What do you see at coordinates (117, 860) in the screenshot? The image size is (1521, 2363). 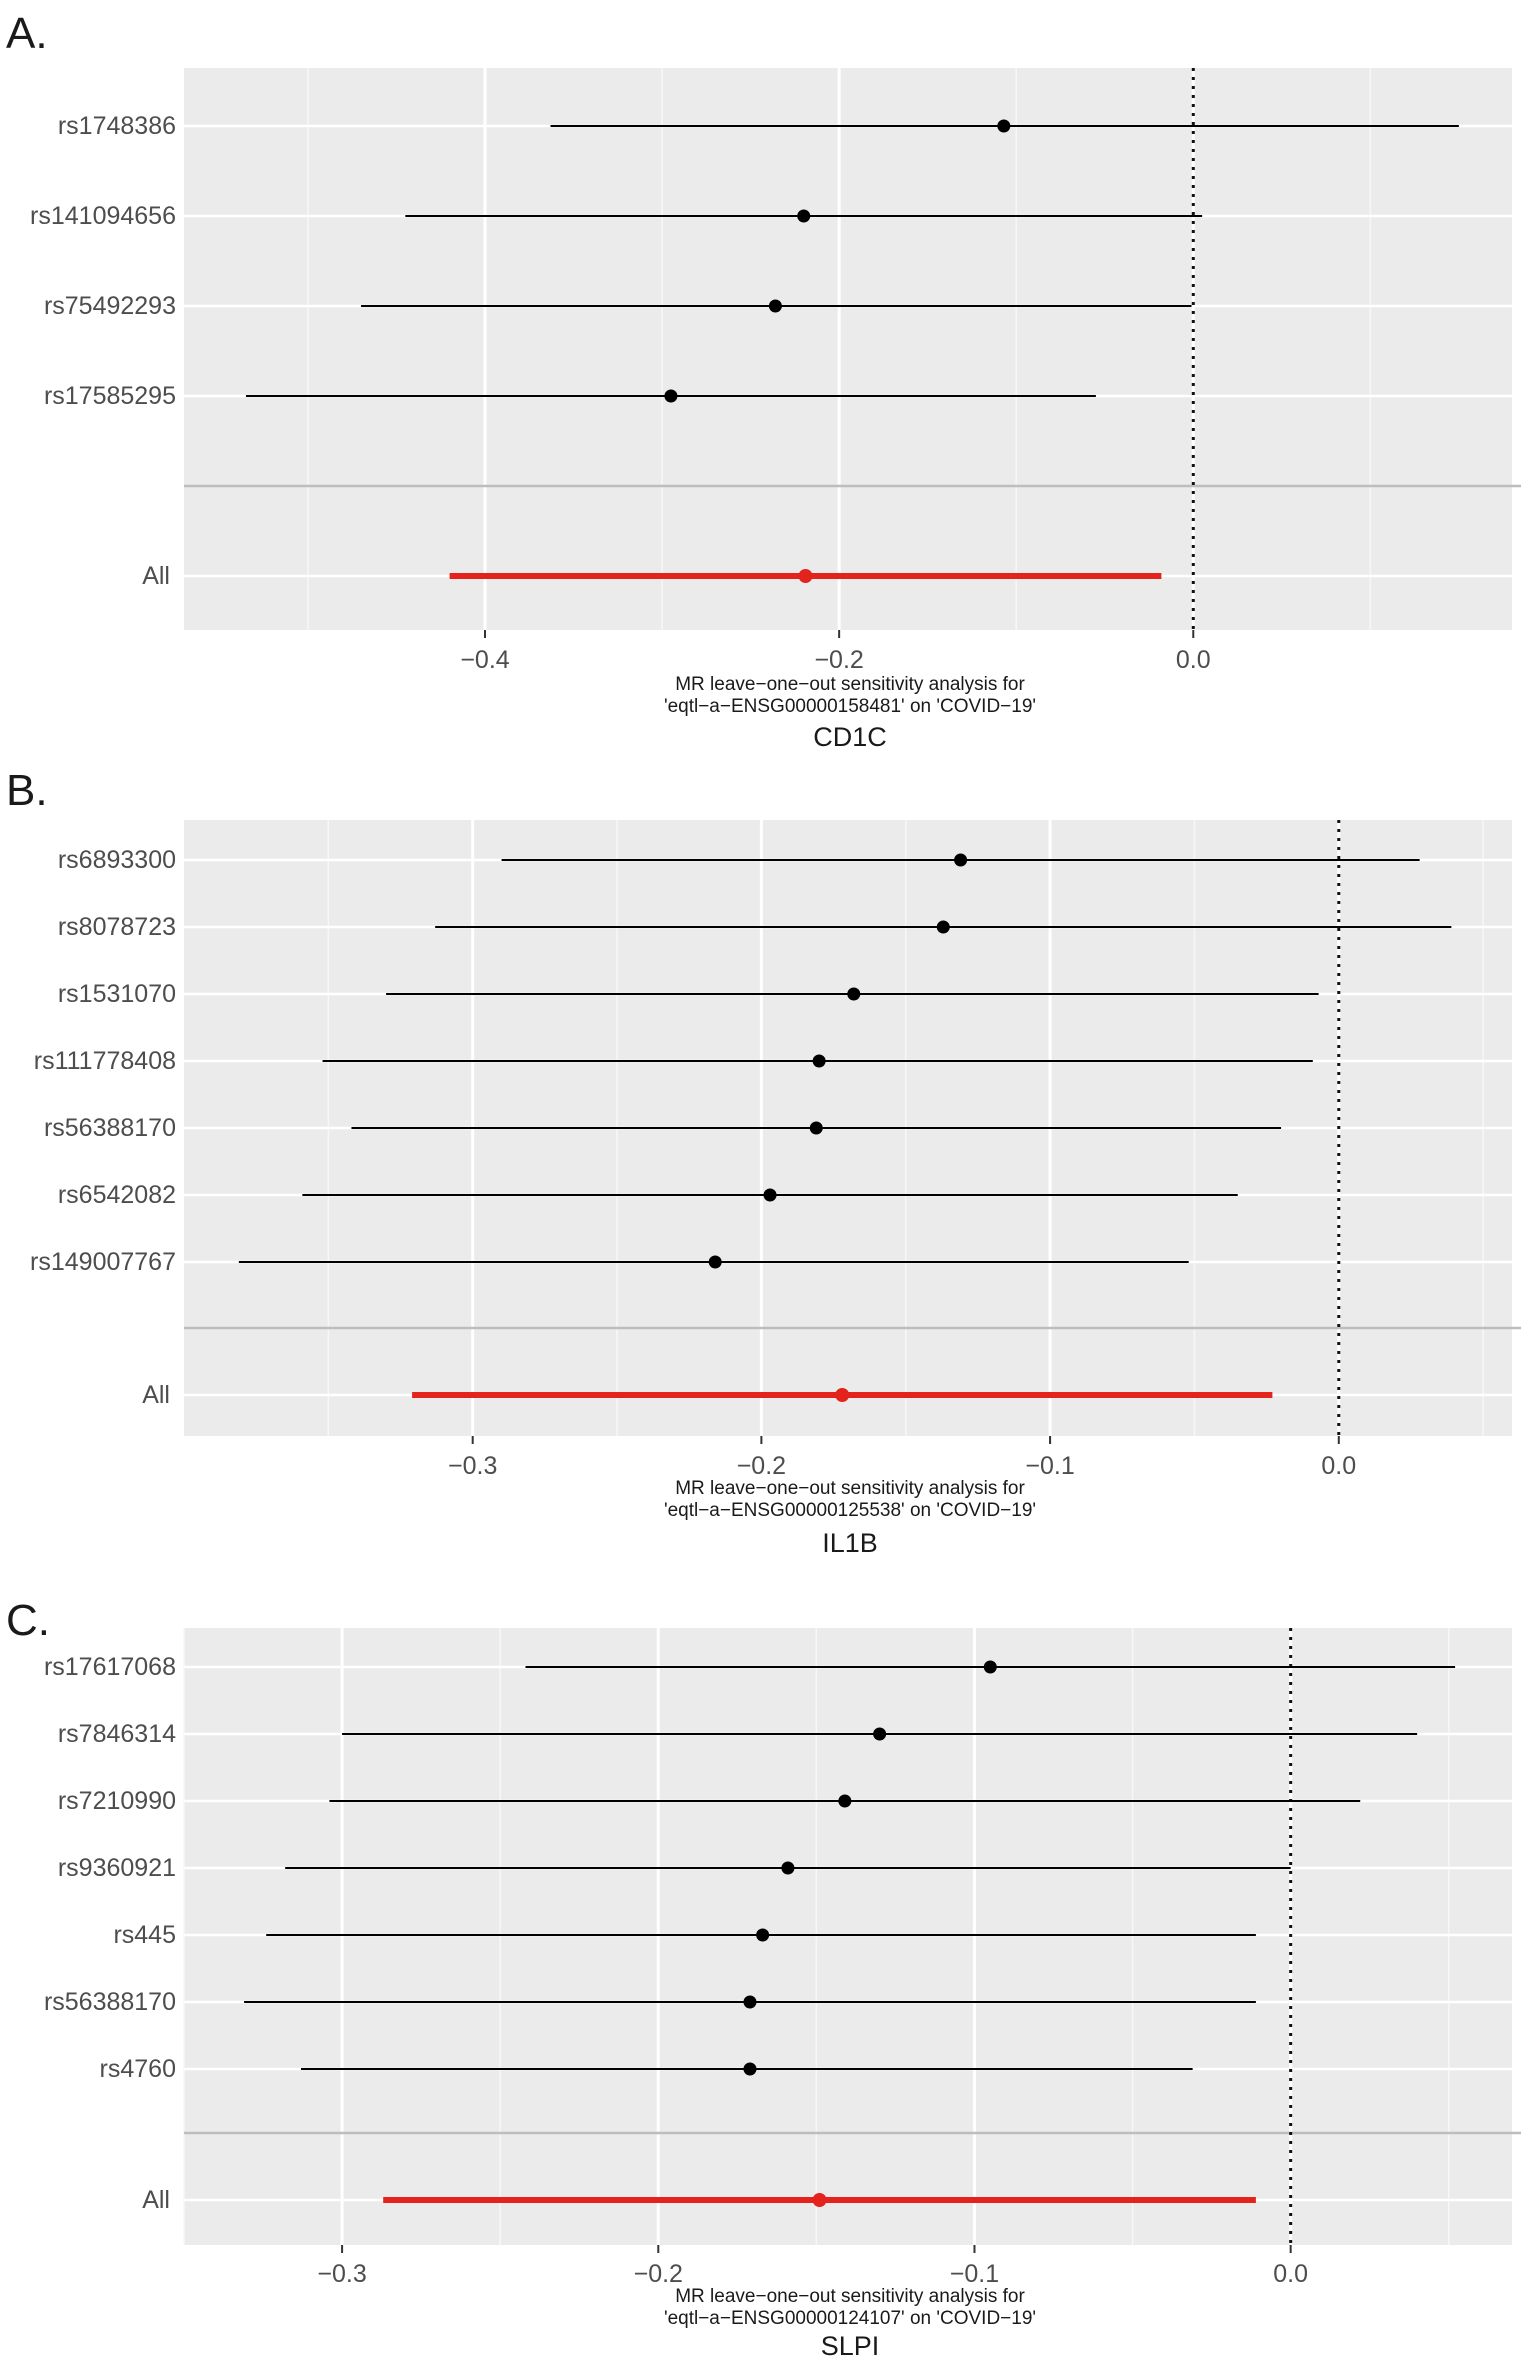 I see `row-label: rs6893300` at bounding box center [117, 860].